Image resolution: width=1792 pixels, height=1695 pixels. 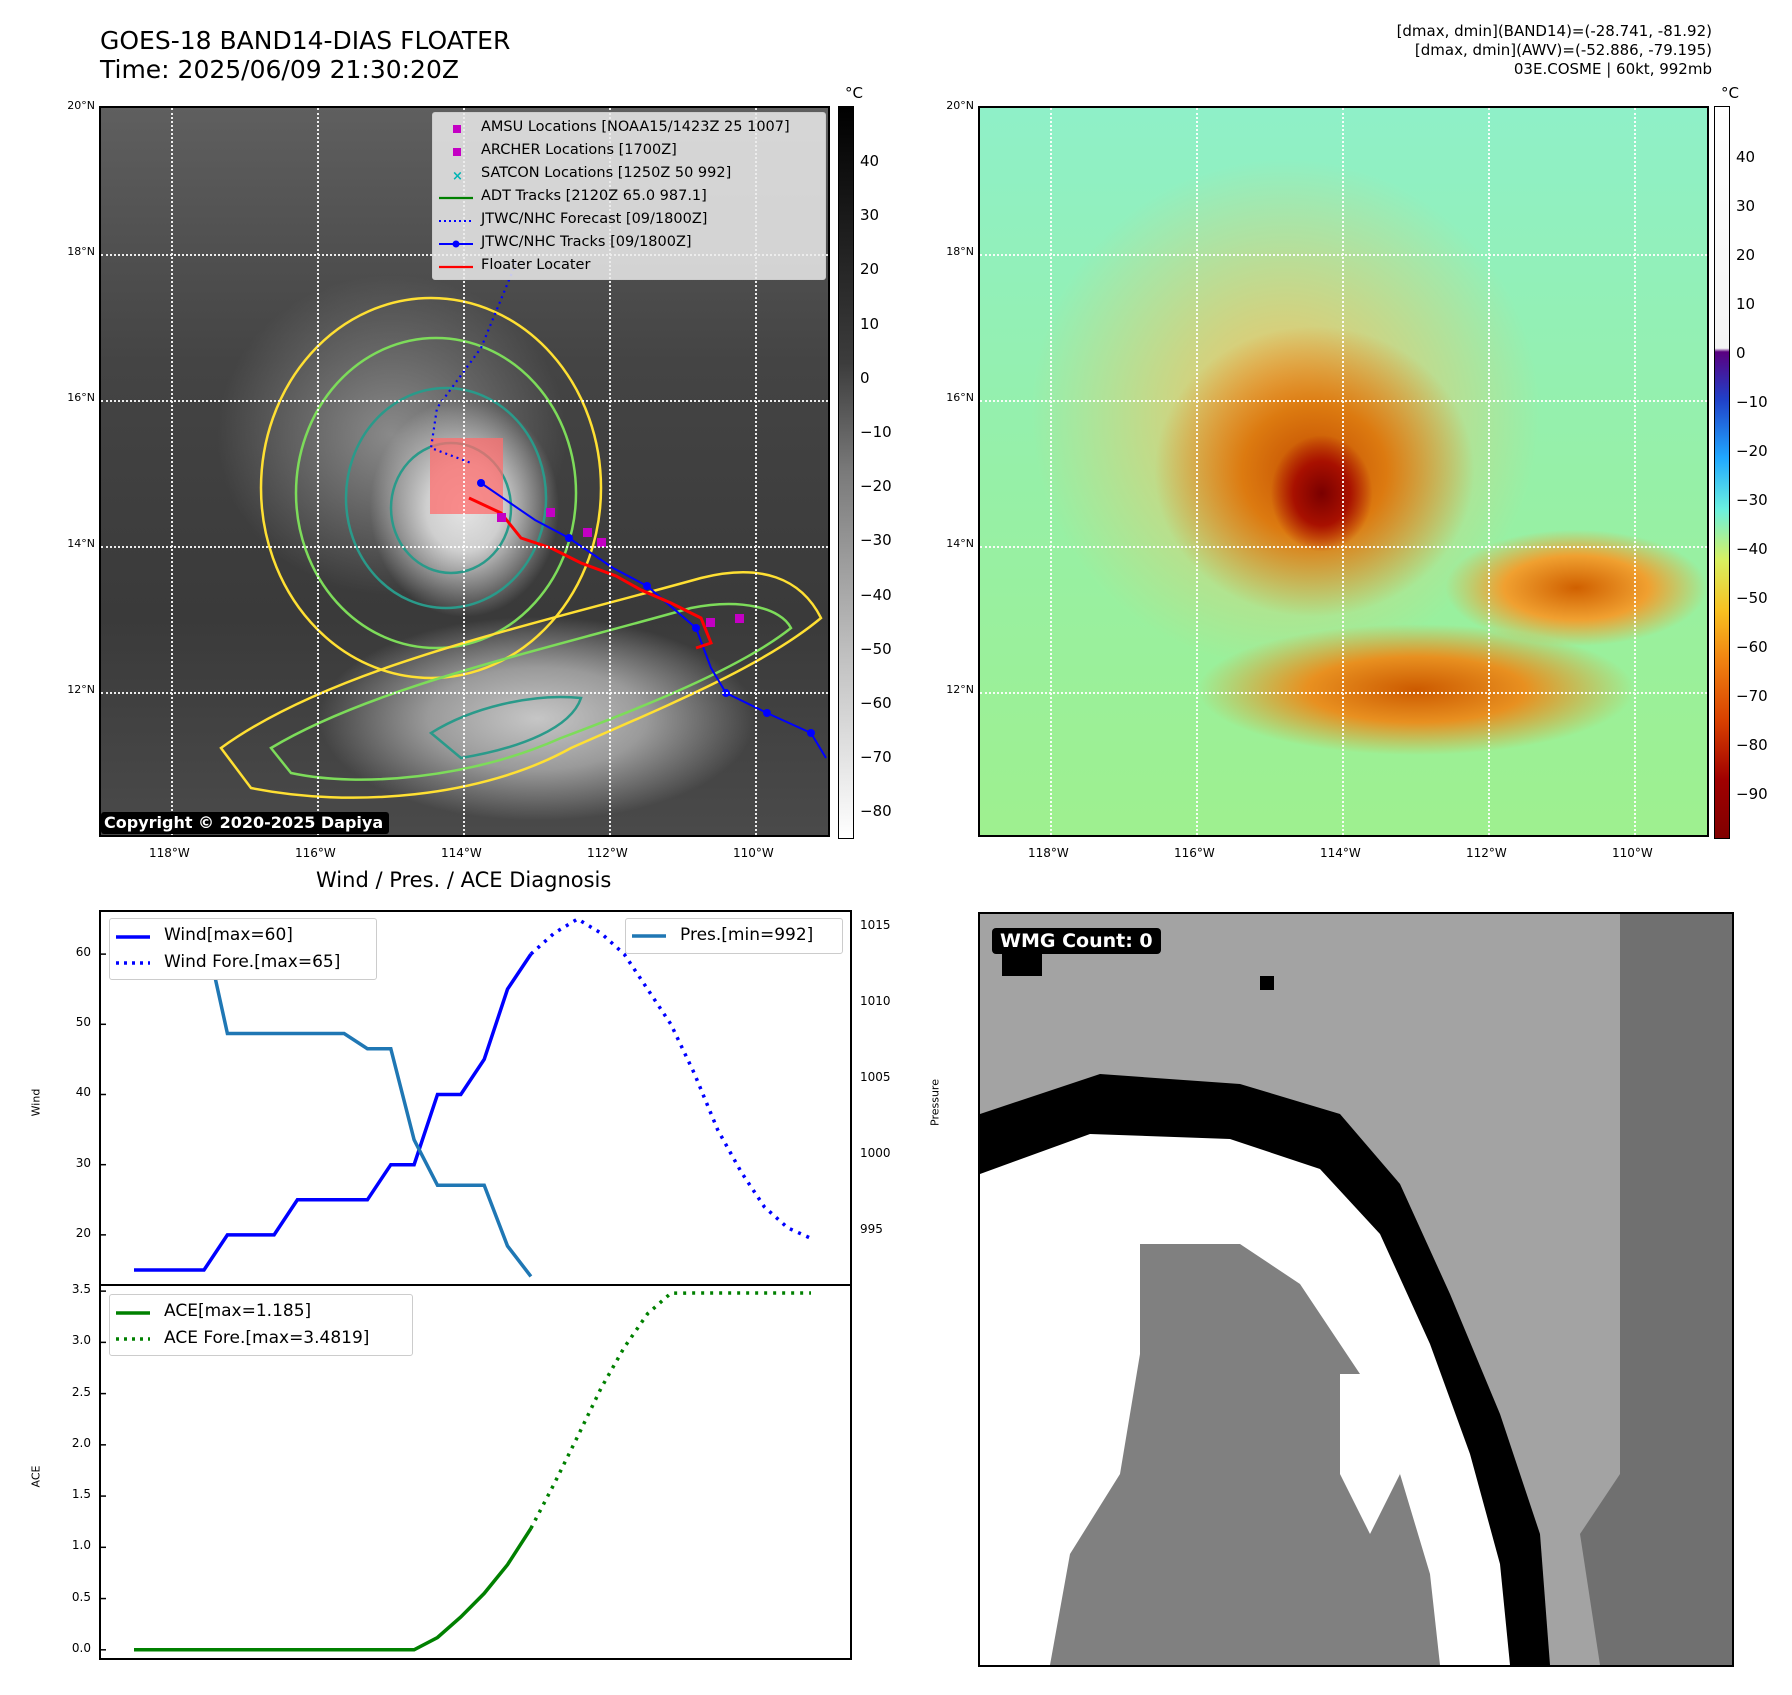 I want to click on legend-entry: JTWC/NHC Tracks [09/1800Z], so click(x=629, y=244).